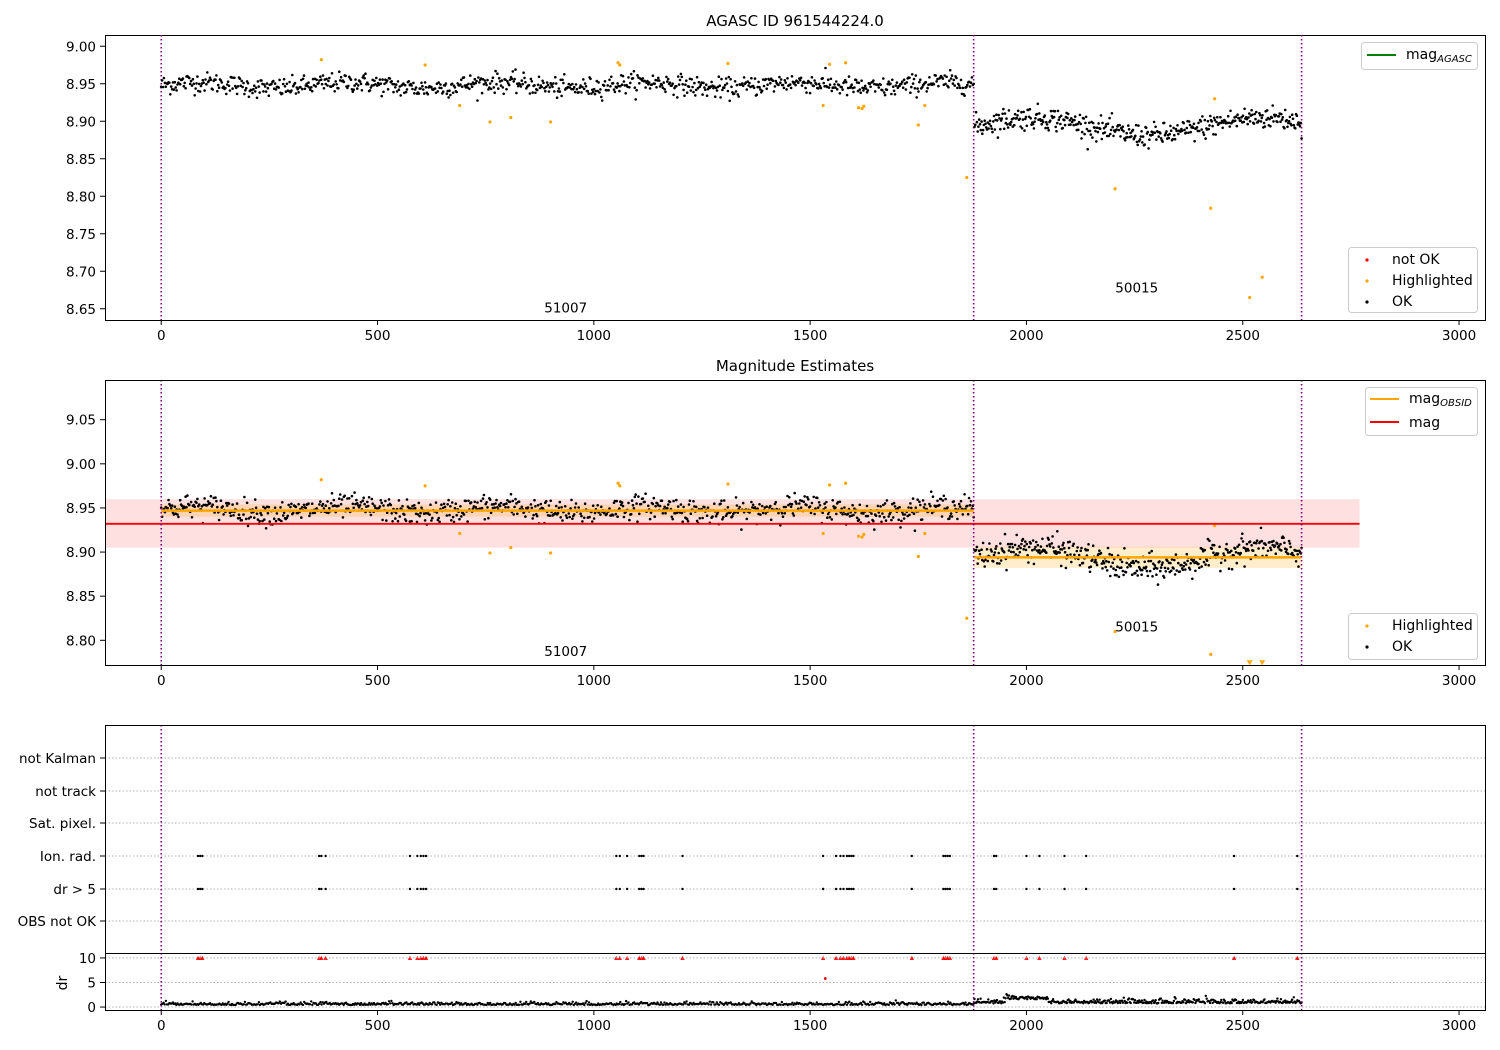 The width and height of the screenshot is (1500, 1050). I want to click on panel1-highlighted-point, so click(1215, 99).